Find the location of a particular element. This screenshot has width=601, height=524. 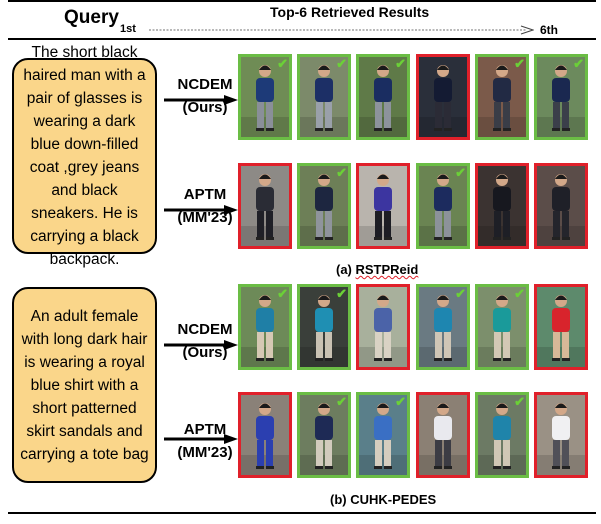

caption-prefix: (b) is located at coordinates (340, 499).